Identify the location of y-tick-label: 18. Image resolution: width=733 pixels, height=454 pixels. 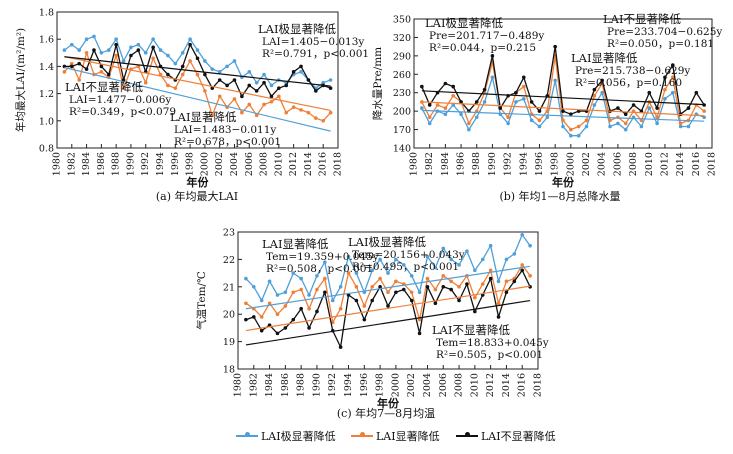
(229, 370).